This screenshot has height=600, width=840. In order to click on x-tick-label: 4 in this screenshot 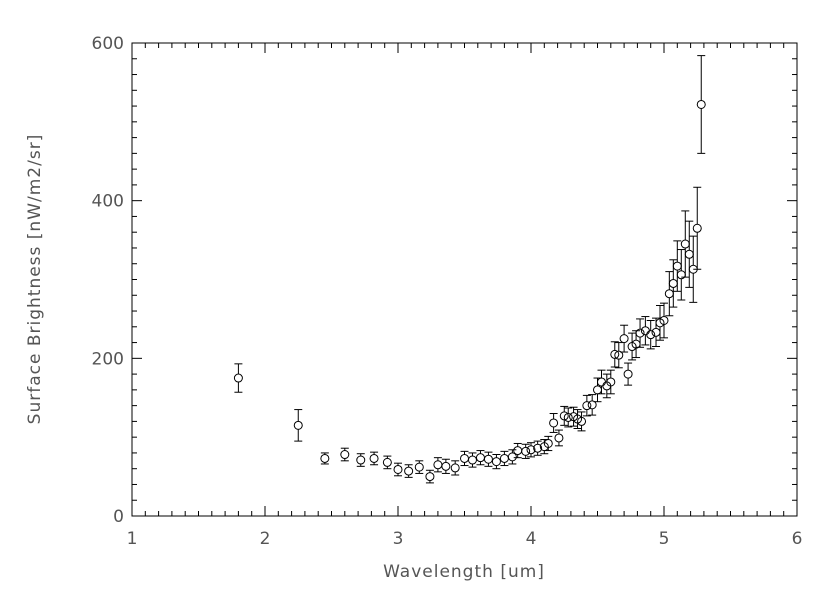, I will do `click(531, 539)`.